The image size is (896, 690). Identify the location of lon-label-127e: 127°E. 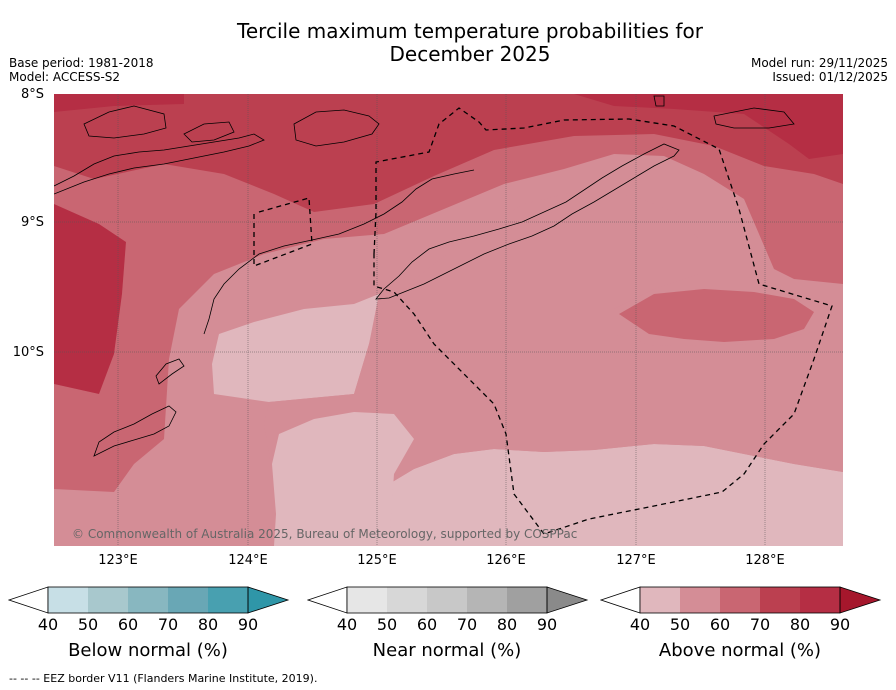
(636, 560).